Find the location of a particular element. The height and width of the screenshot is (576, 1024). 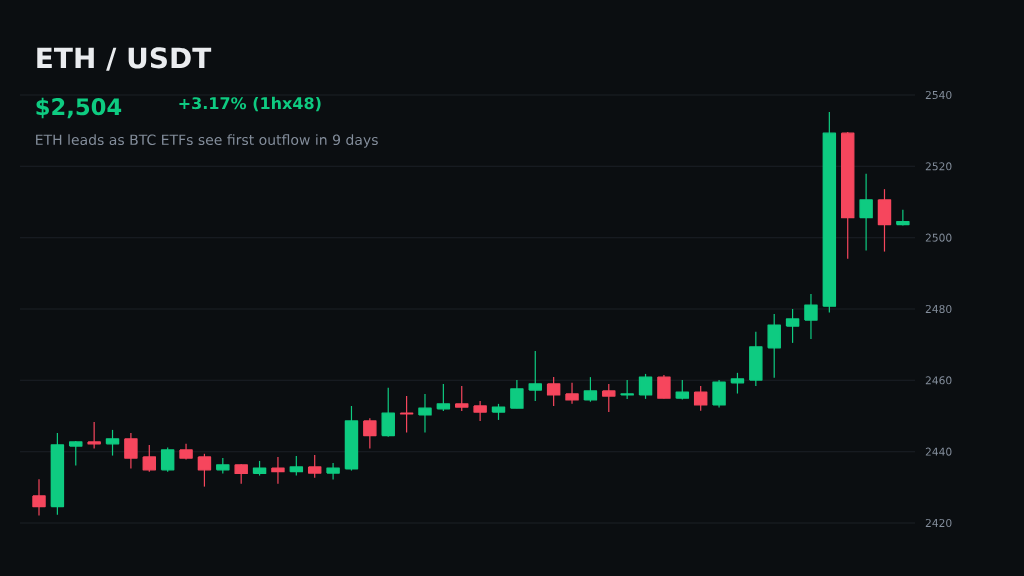

annotation: +3.17% (1hx48) is located at coordinates (250, 104).